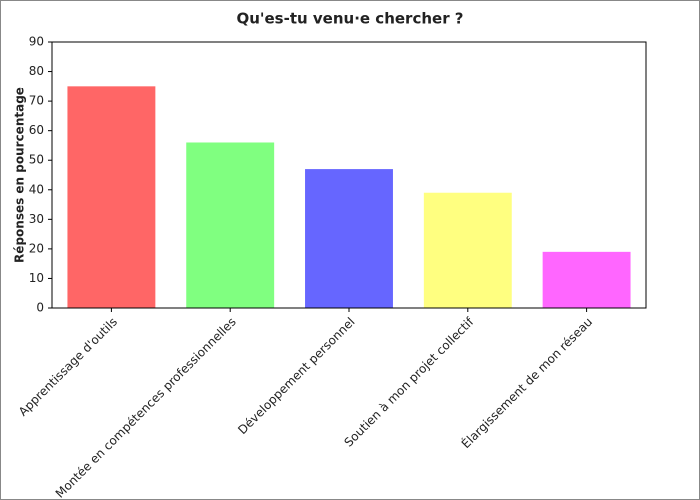 The image size is (700, 500). What do you see at coordinates (36, 130) in the screenshot?
I see `y-tick-label: 60` at bounding box center [36, 130].